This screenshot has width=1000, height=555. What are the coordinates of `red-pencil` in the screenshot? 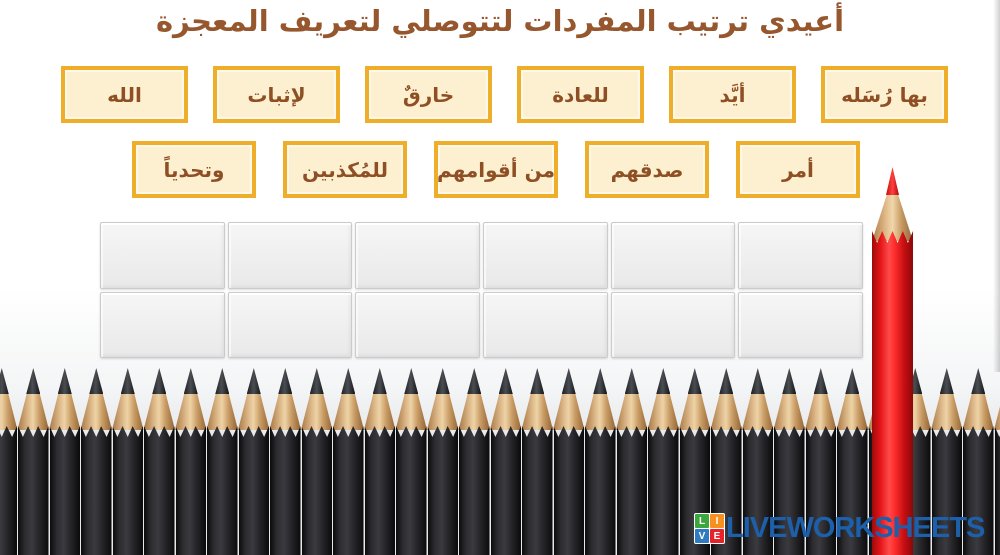 It's located at (892, 361).